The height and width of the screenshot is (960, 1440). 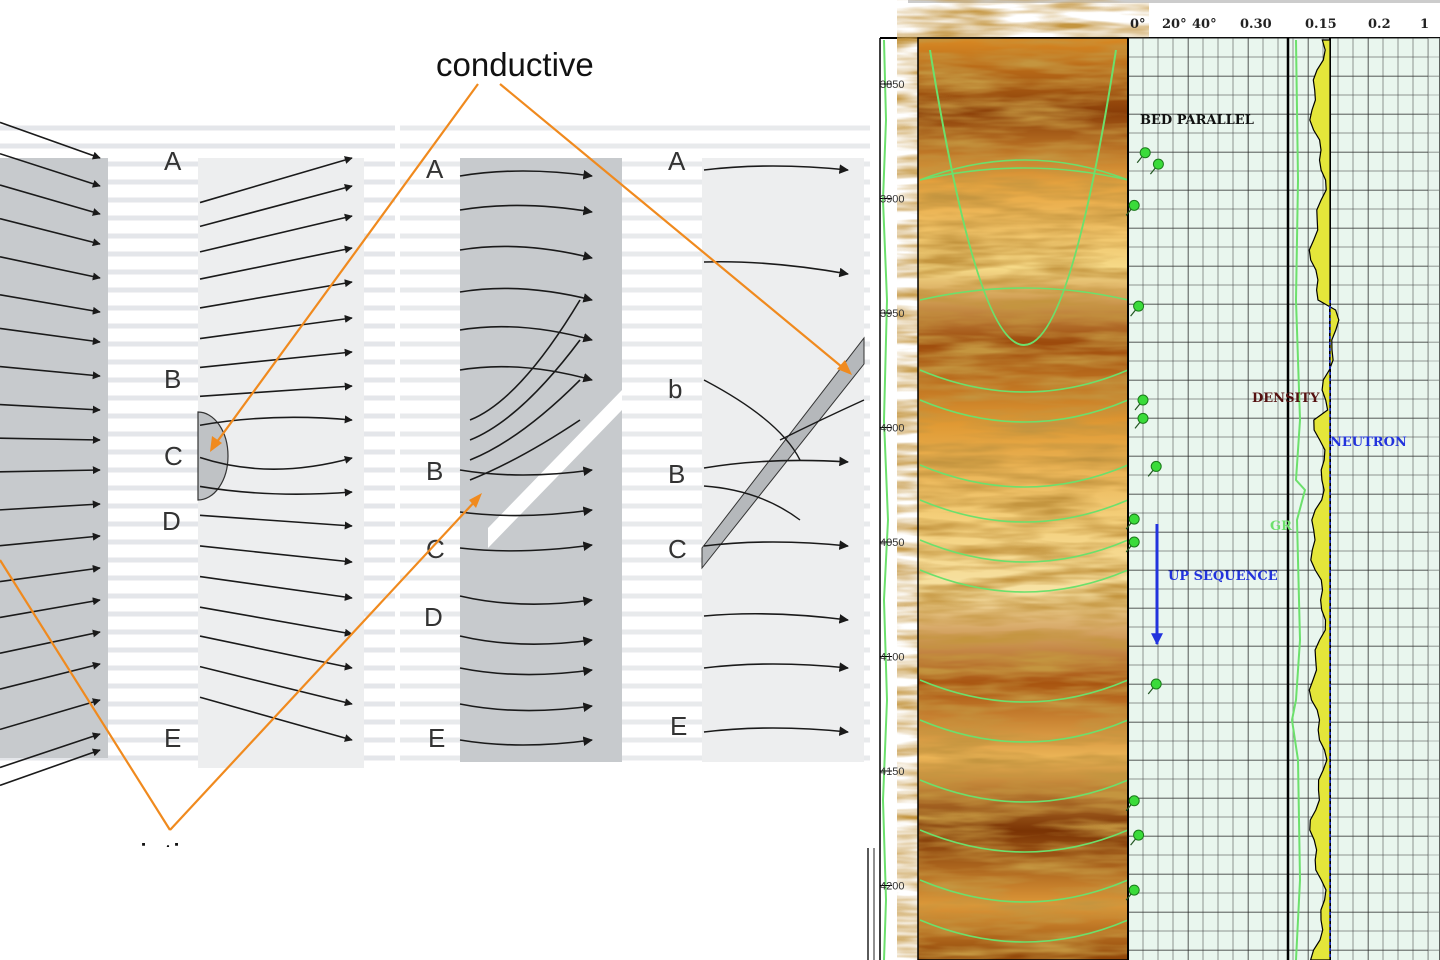 I want to click on scale-20deg: 20°, so click(x=1174, y=24).